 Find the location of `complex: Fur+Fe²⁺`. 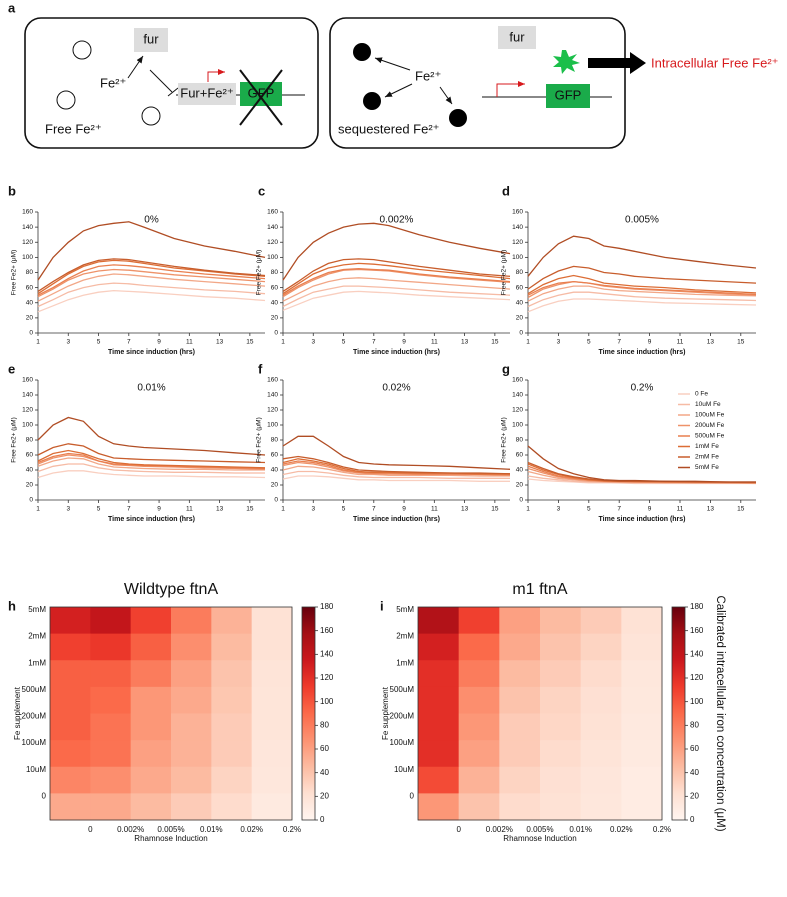

complex: Fur+Fe²⁺ is located at coordinates (206, 92).